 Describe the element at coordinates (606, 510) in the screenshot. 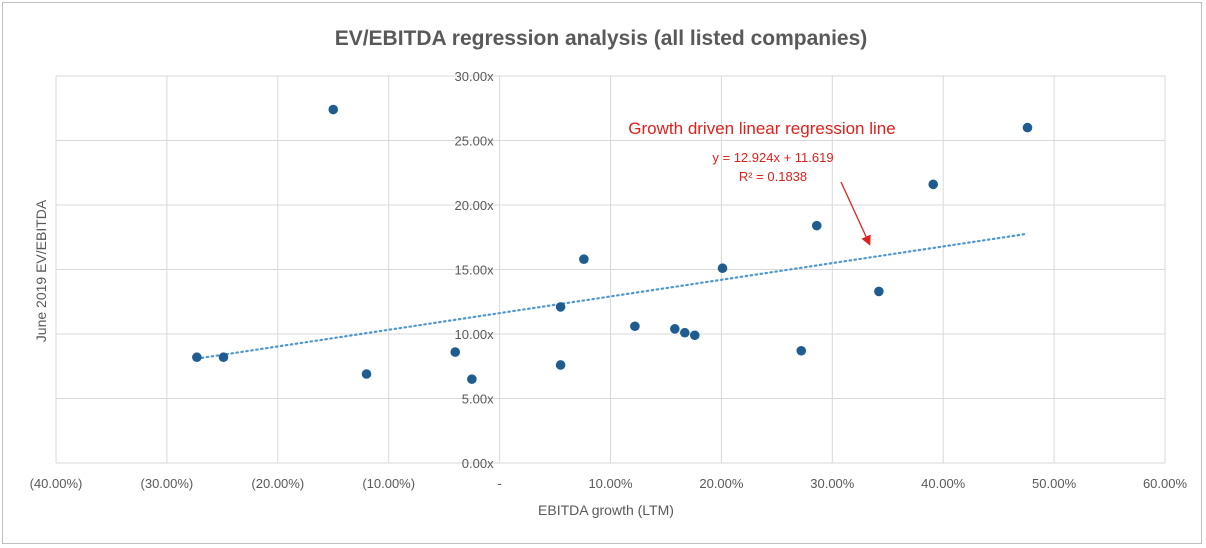

I see `x-axis-title: EBITDA growth (LTM)` at that location.